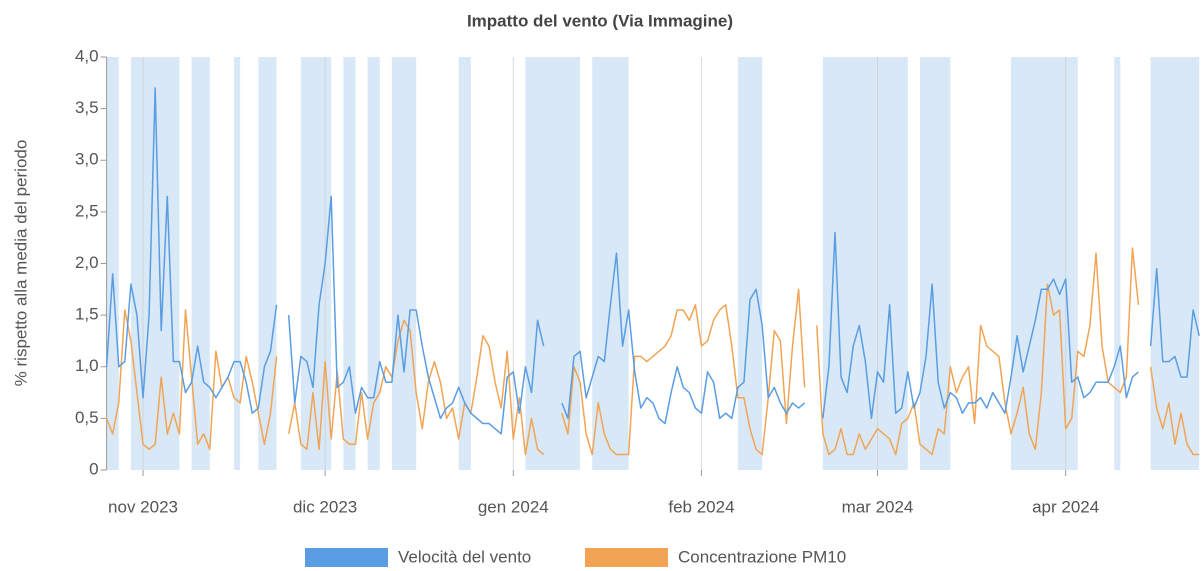 The height and width of the screenshot is (571, 1201). What do you see at coordinates (87, 107) in the screenshot?
I see `y-tick-label: 3,5` at bounding box center [87, 107].